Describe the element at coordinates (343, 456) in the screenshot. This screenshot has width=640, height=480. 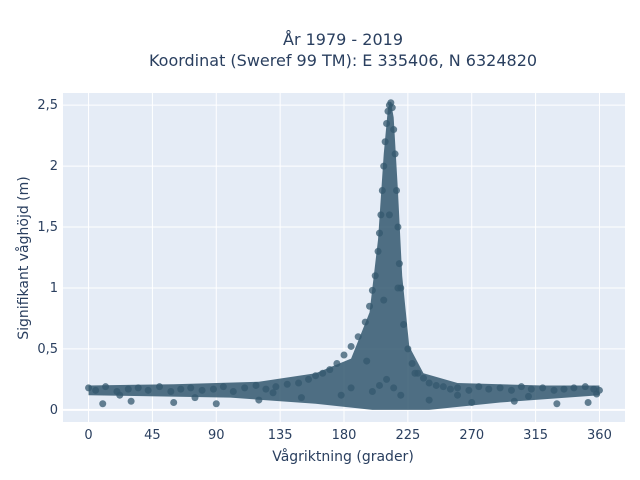
I see `x-axis-title: Vågriktning (grader)` at that location.